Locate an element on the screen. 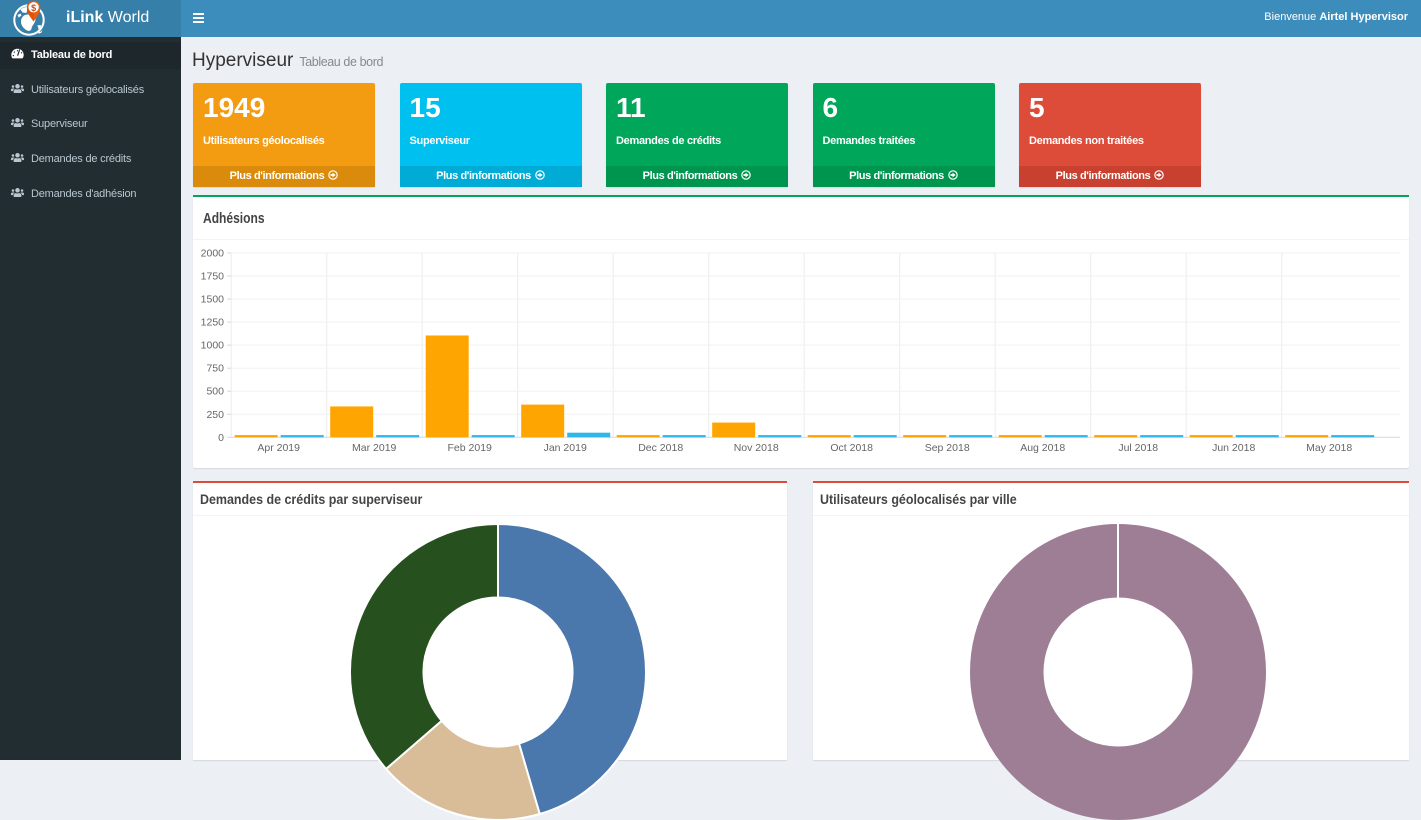 The image size is (1421, 820). svg-text: Mar 2019 is located at coordinates (374, 448).